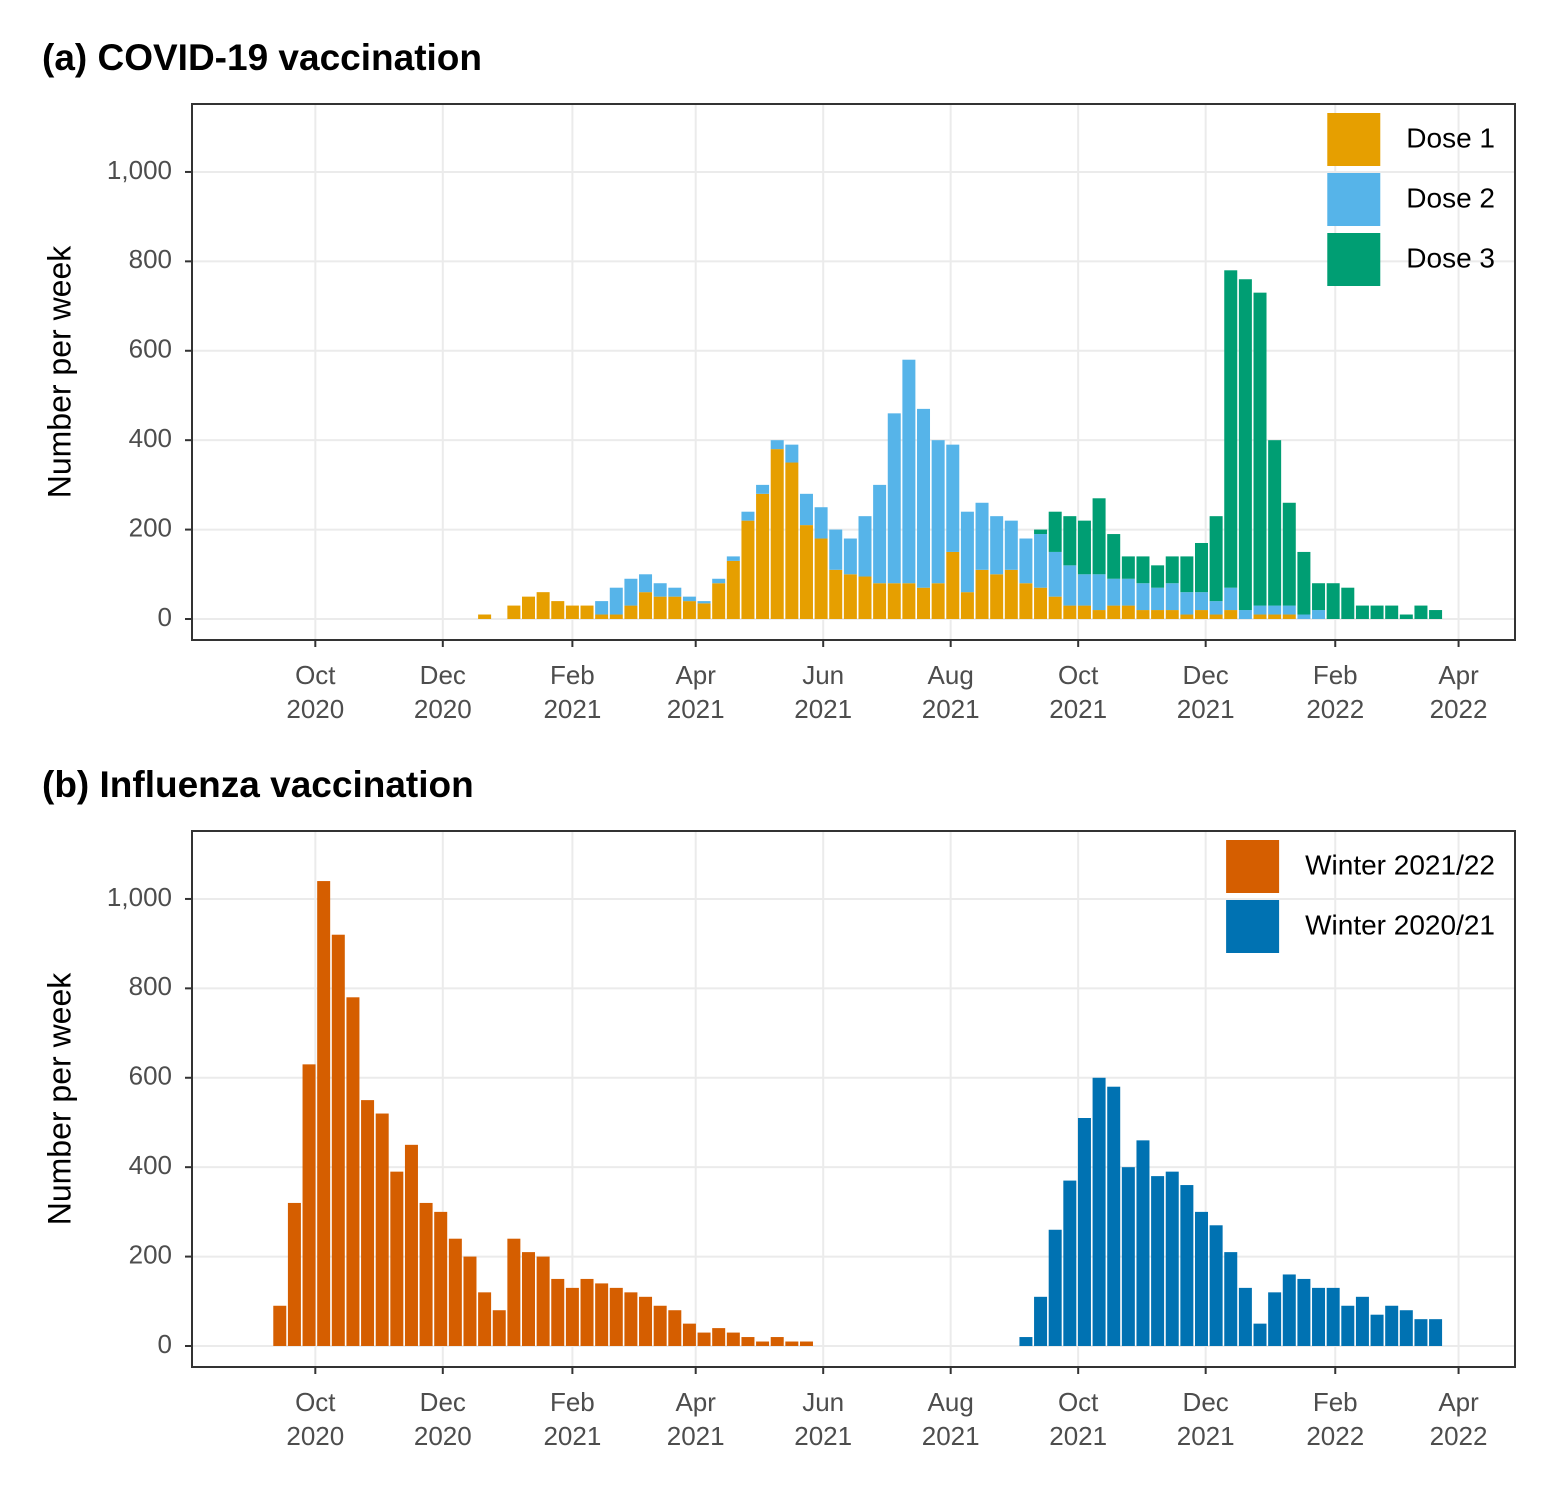  I want to click on y-tick-label: 800, so click(150, 986).